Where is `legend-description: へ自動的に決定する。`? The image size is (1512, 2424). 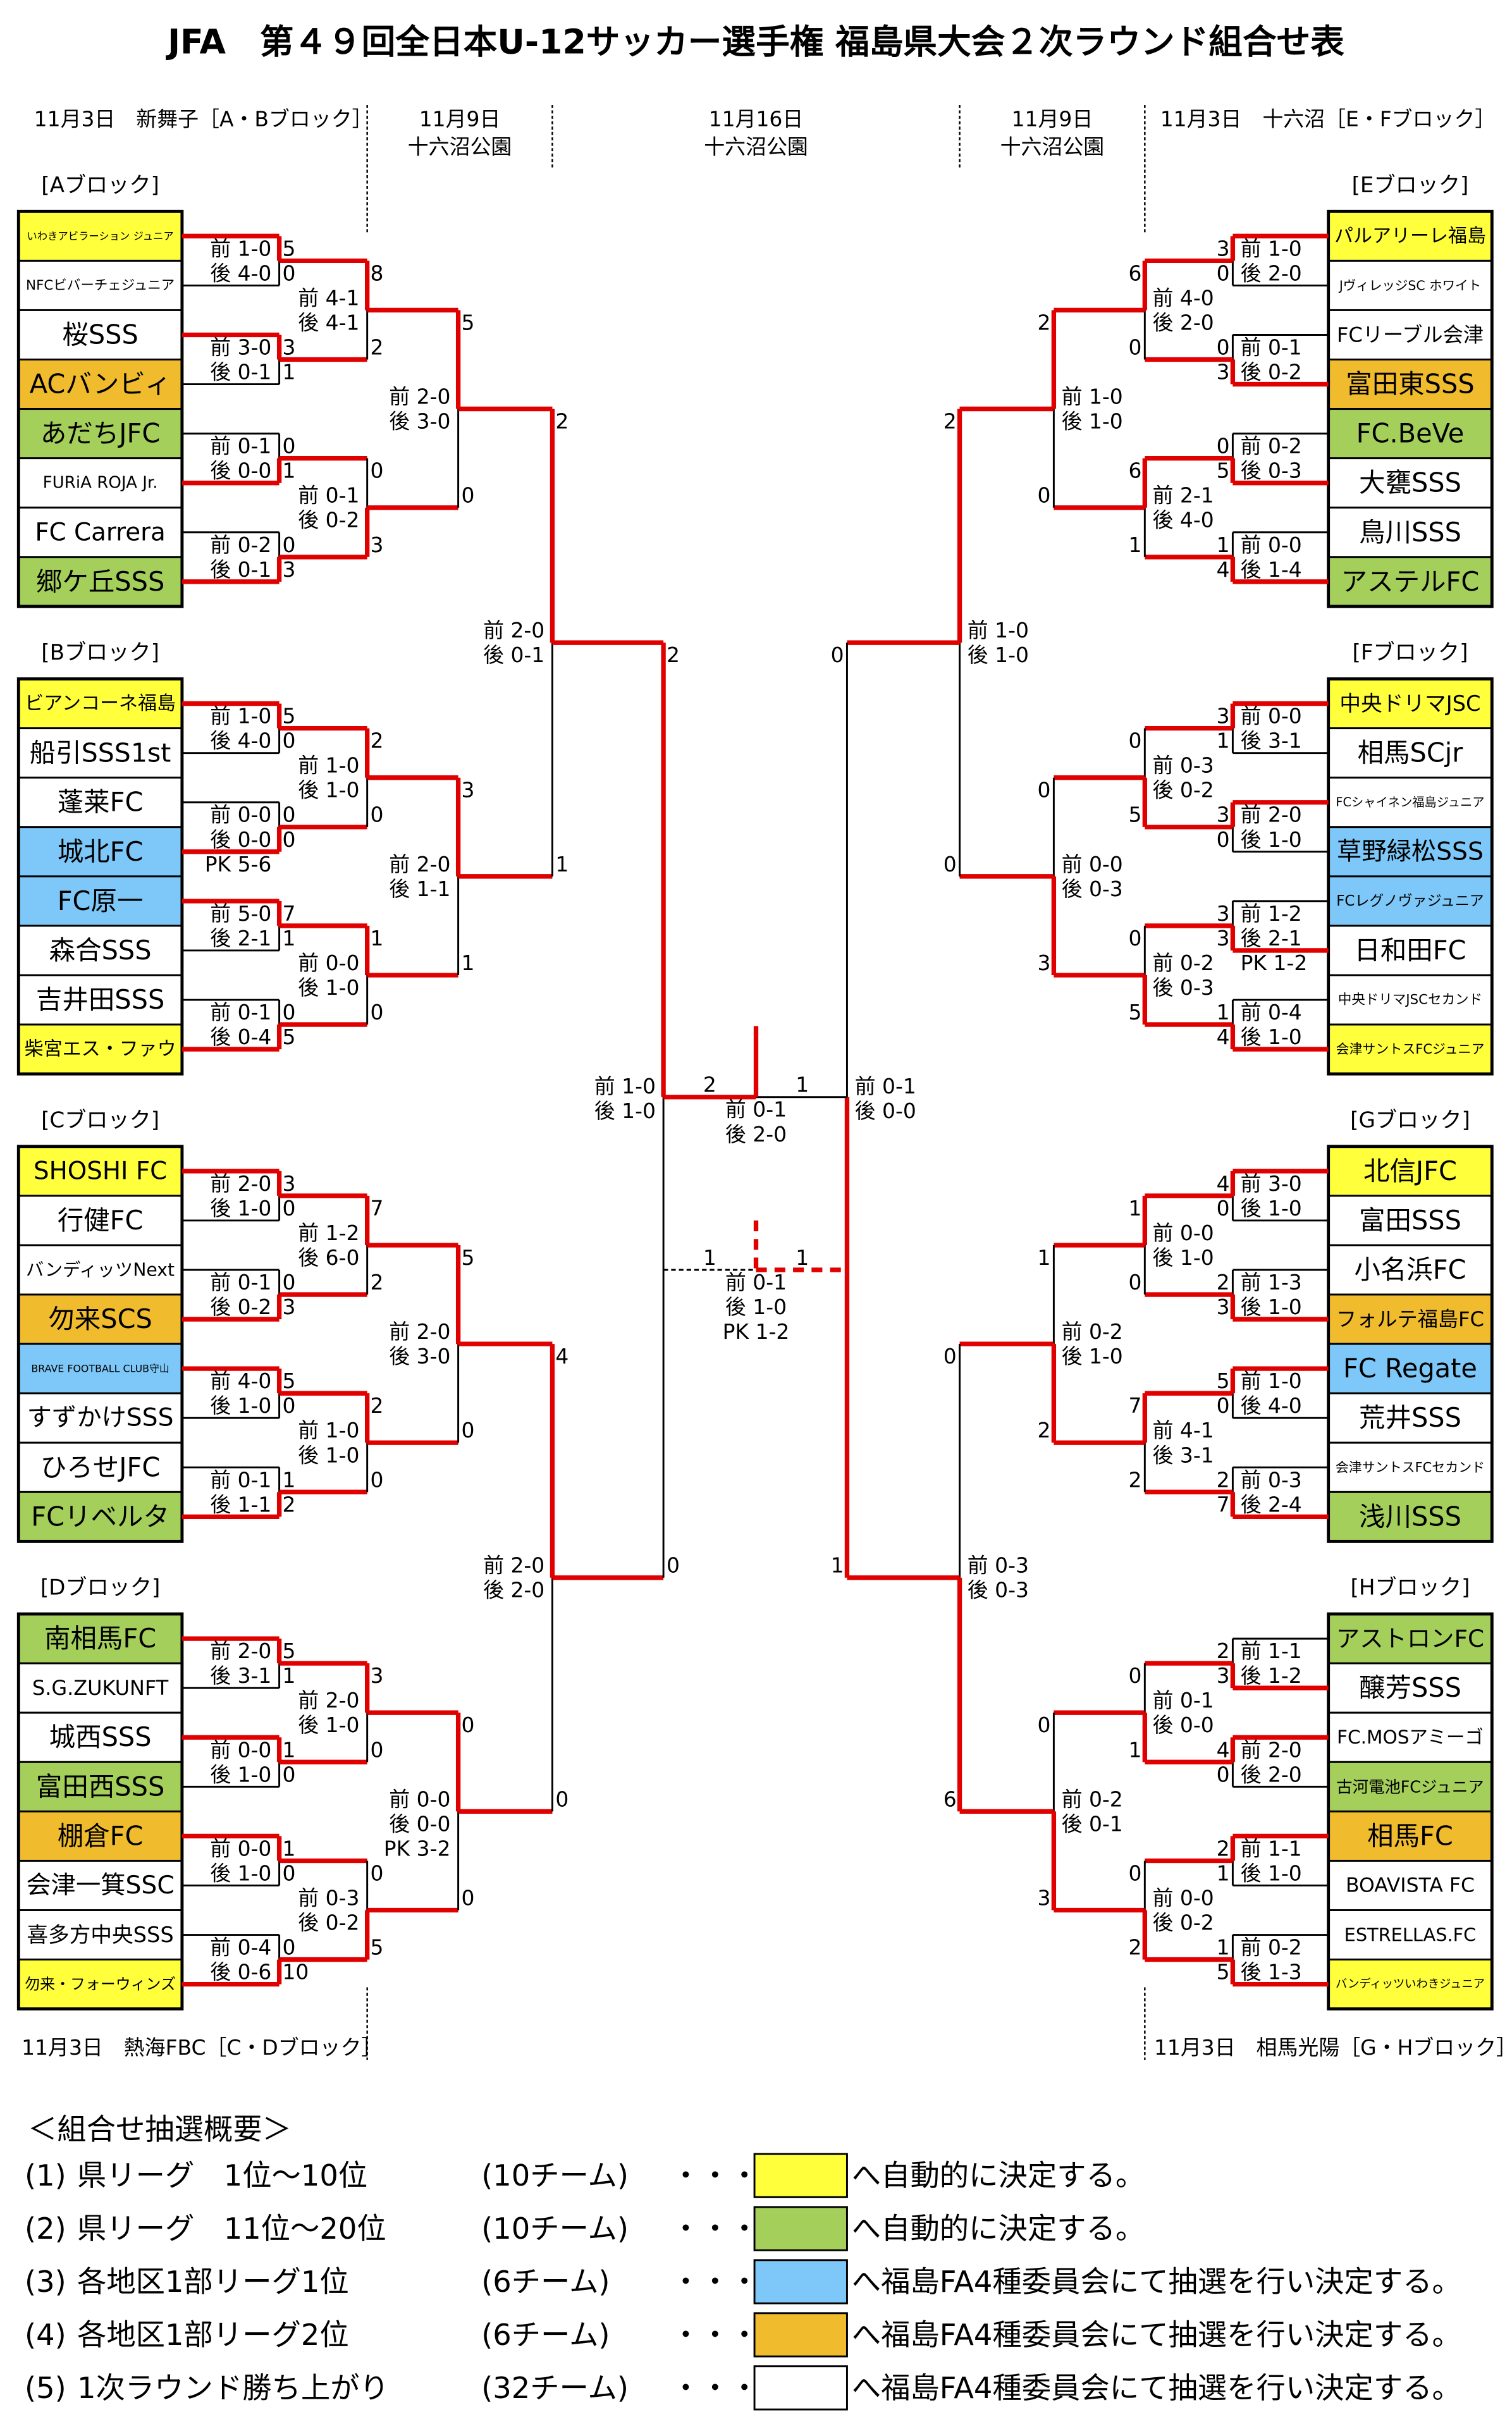 legend-description: へ自動的に決定する。 is located at coordinates (998, 2229).